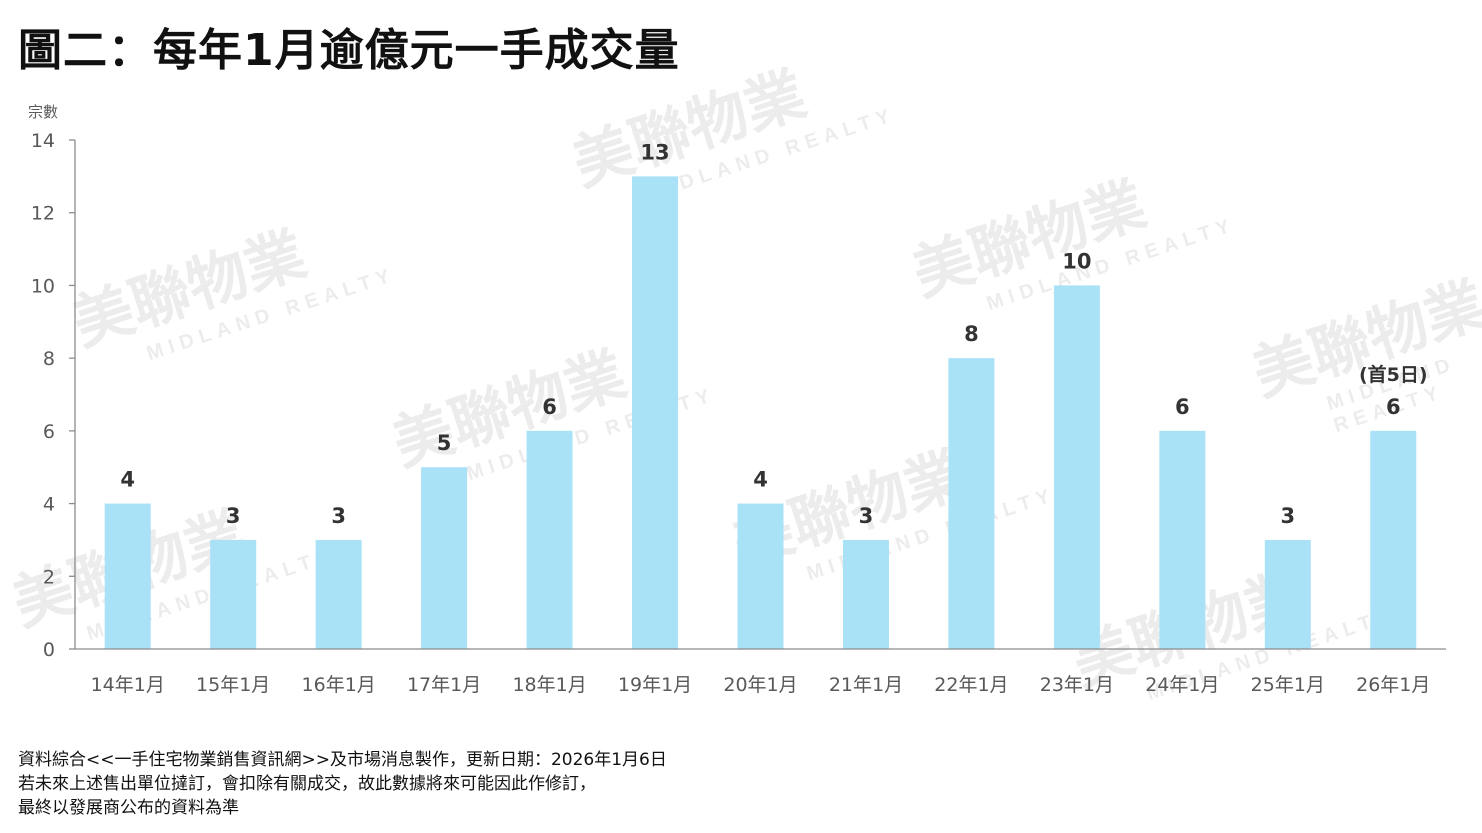 This screenshot has height=833, width=1482. I want to click on x-tick-label: 26年1月, so click(1393, 685).